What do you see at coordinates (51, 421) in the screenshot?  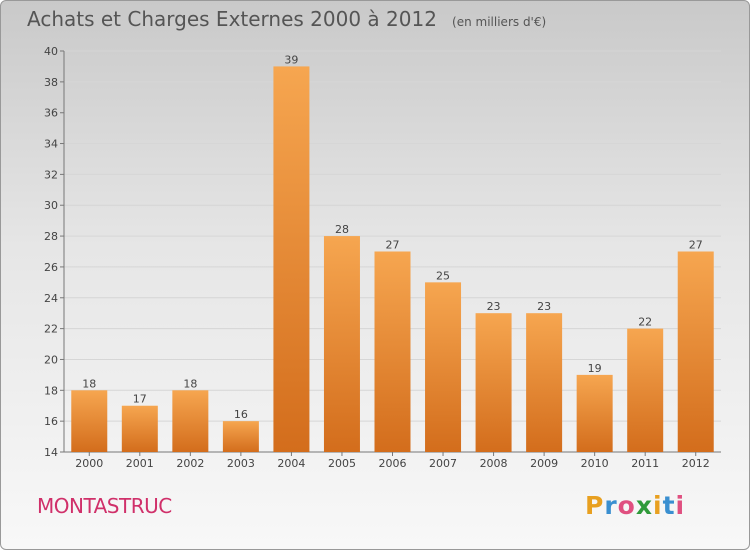 I see `y-tick-label: 16` at bounding box center [51, 421].